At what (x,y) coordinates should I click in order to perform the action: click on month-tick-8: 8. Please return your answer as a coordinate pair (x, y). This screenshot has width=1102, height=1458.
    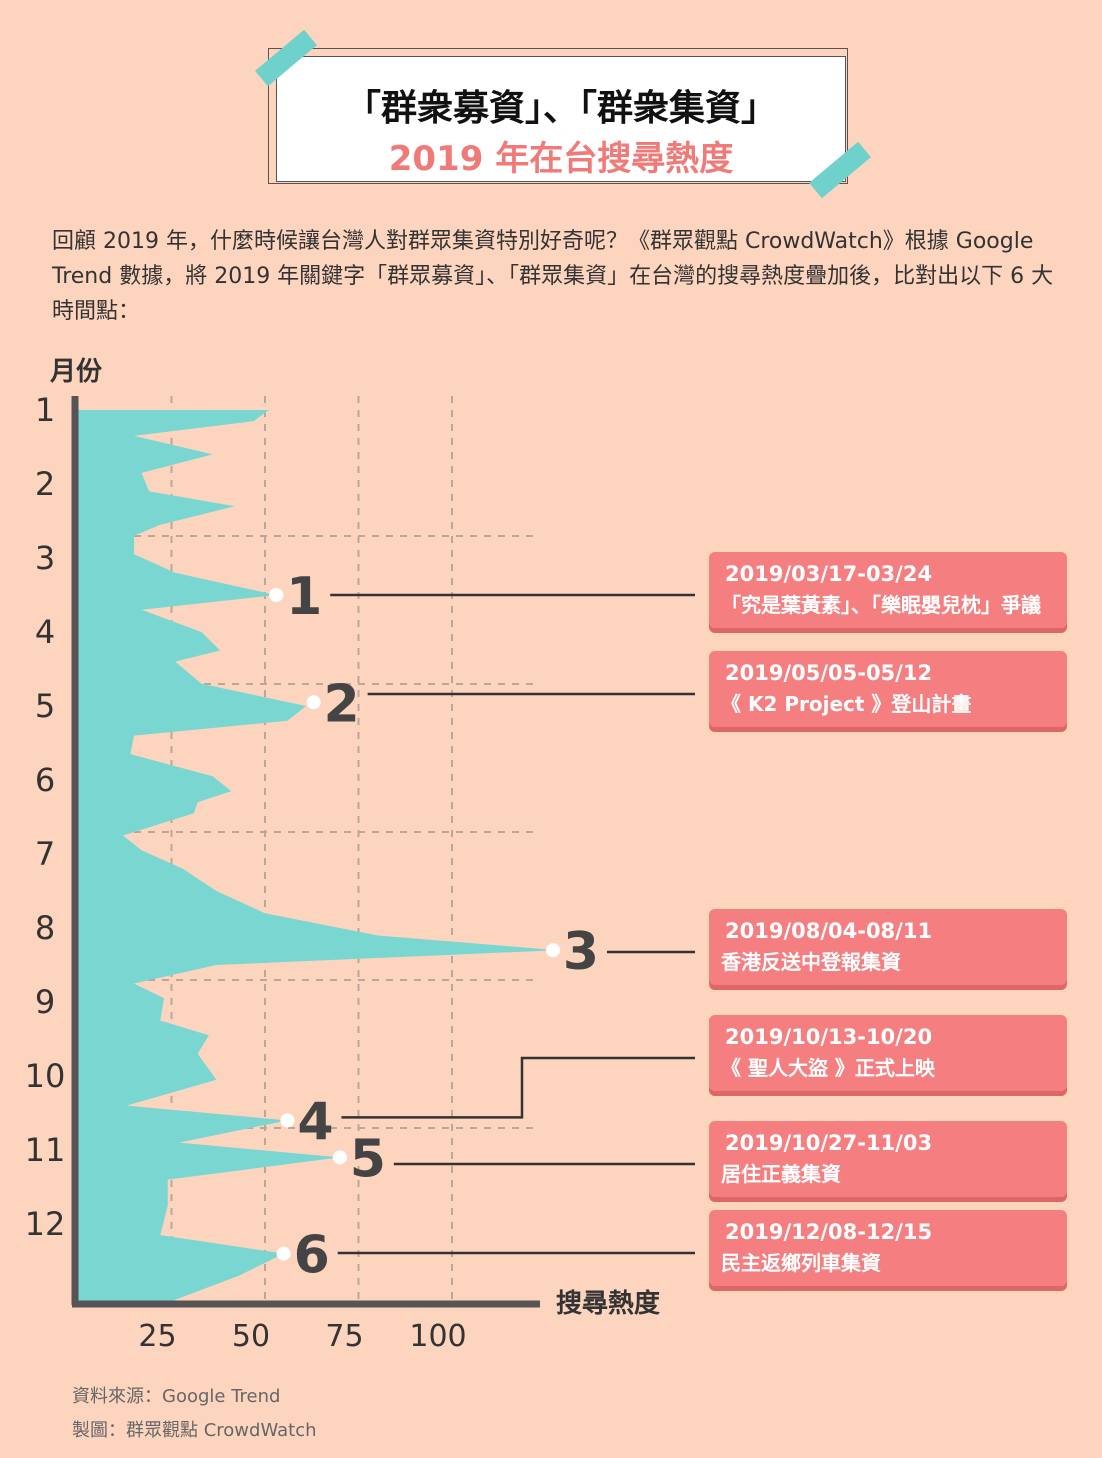
    Looking at the image, I should click on (45, 928).